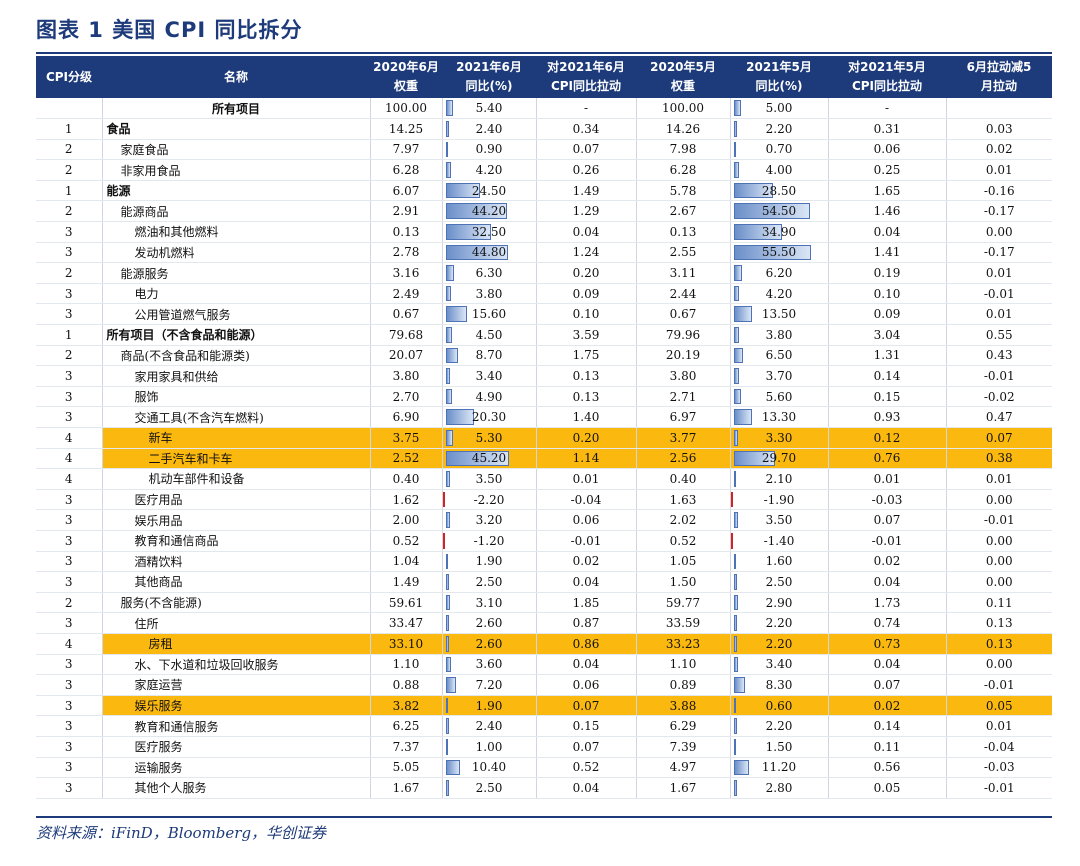  Describe the element at coordinates (683, 170) in the screenshot. I see `weight-may-2020: 6.28` at that location.